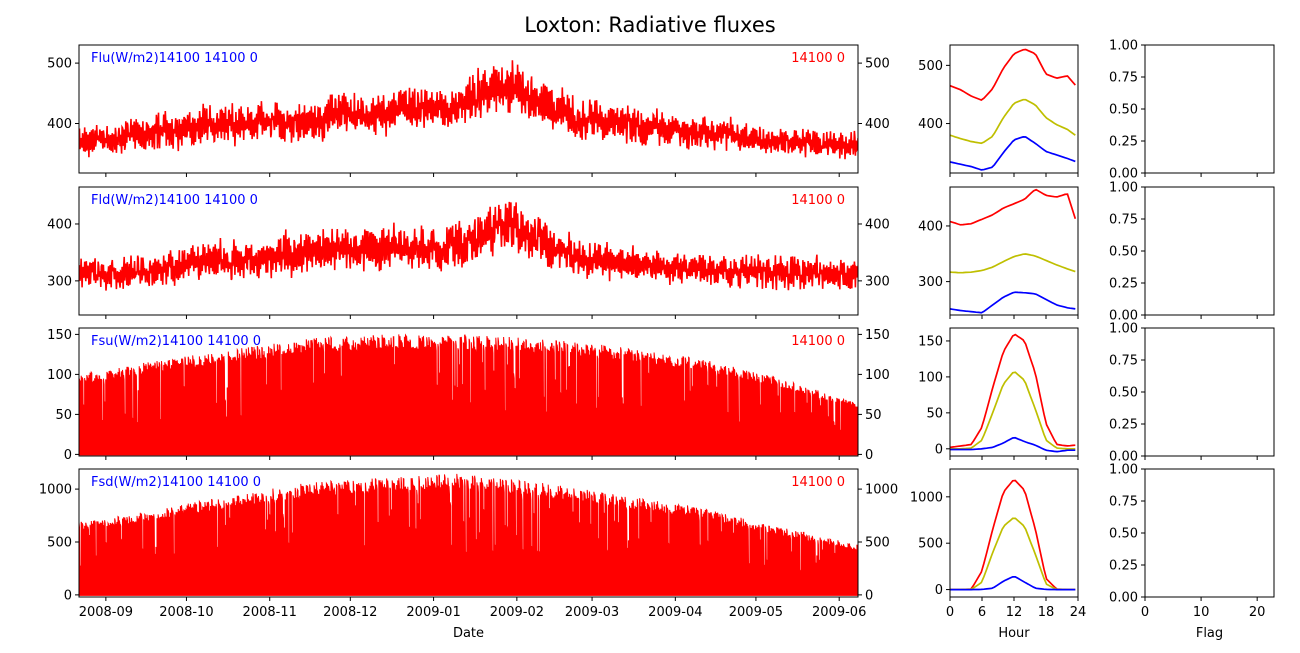 This screenshot has height=653, width=1300. What do you see at coordinates (930, 377) in the screenshot?
I see `diurnal-panel-ytick-label-left: 100` at bounding box center [930, 377].